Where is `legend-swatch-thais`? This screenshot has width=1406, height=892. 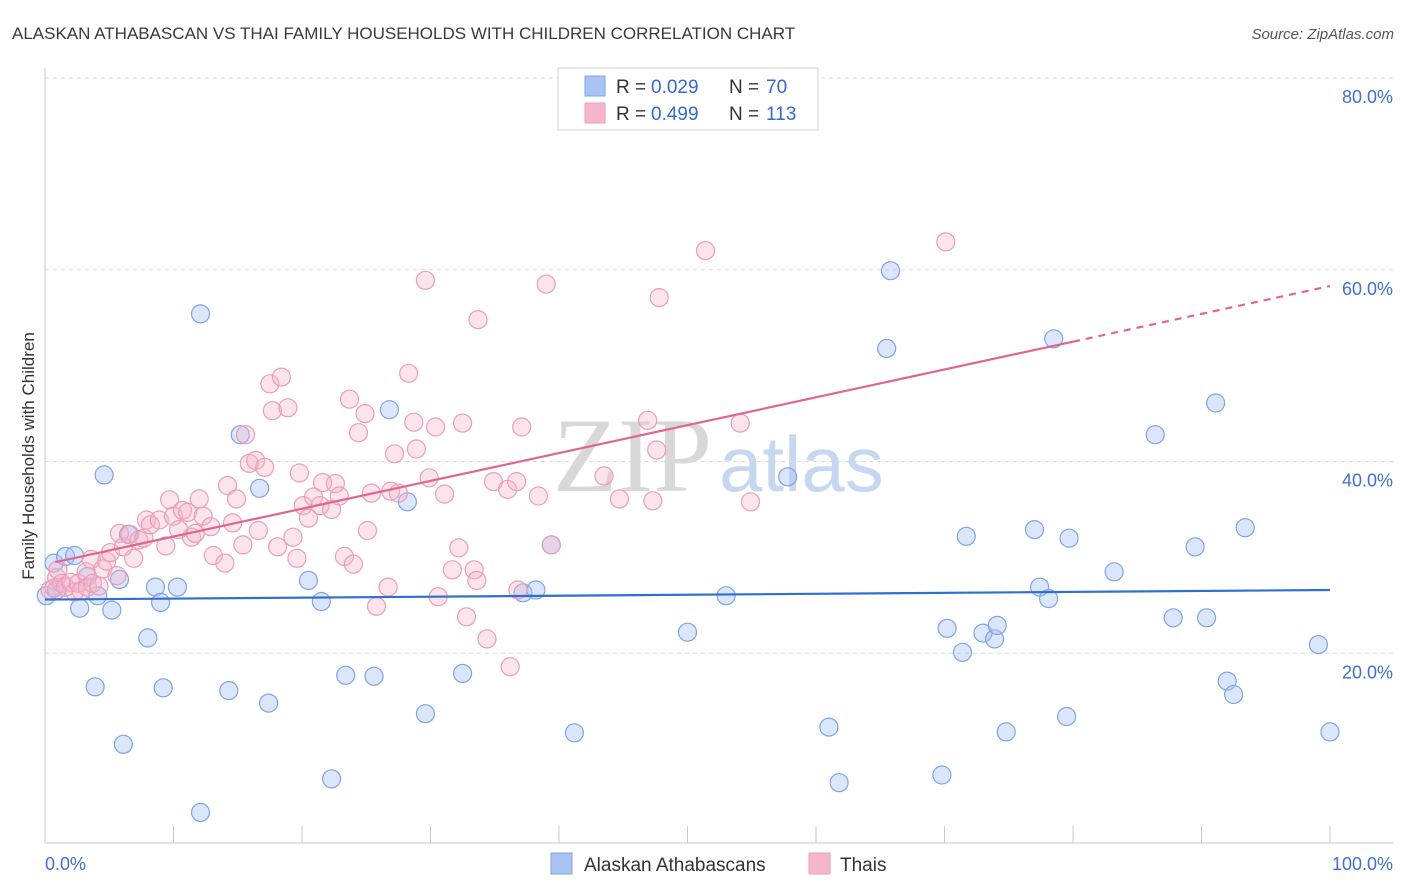 legend-swatch-thais is located at coordinates (595, 113).